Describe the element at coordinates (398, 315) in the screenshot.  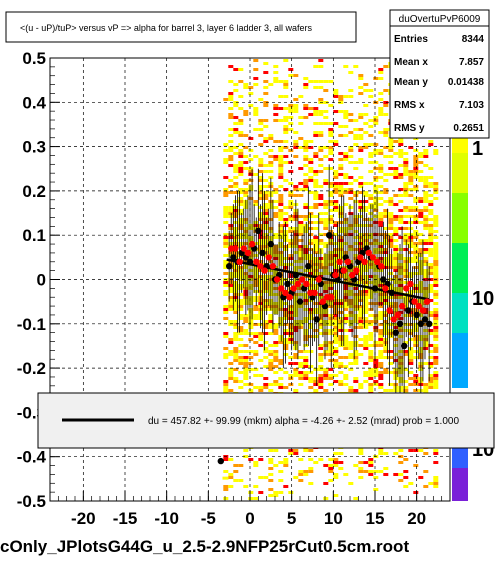
I see `red-point` at that location.